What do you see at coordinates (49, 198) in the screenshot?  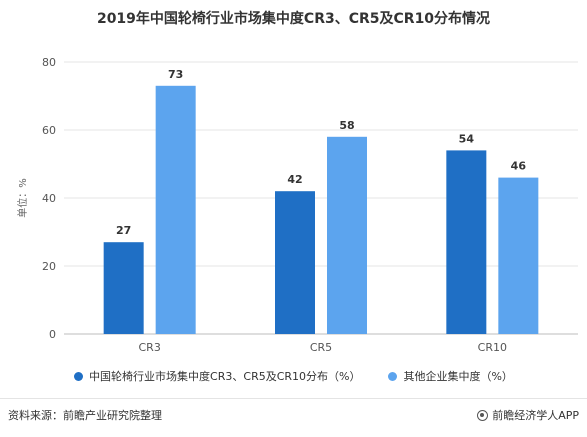 I see `y-tick-label-40: 40` at bounding box center [49, 198].